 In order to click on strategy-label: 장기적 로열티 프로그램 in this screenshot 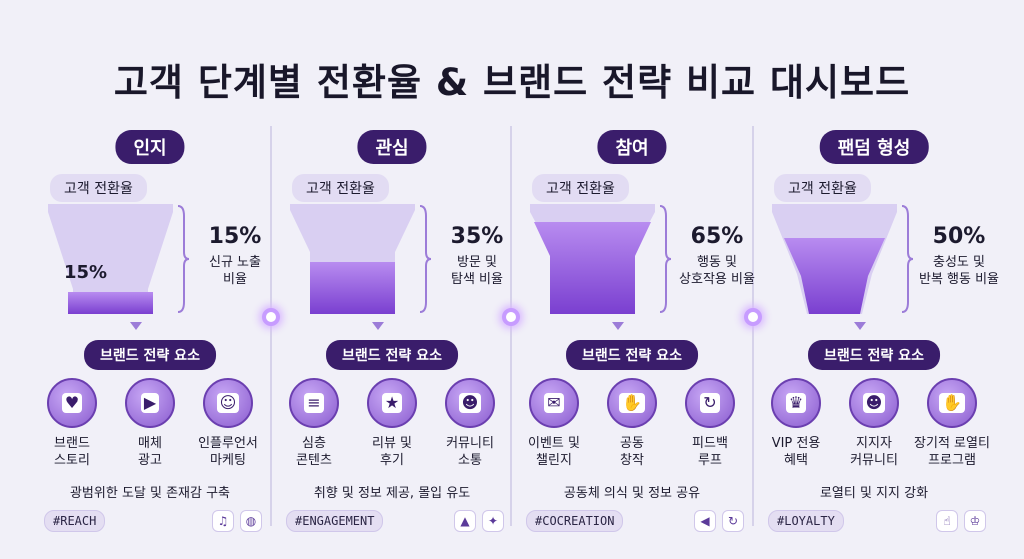, I will do `click(952, 452)`.